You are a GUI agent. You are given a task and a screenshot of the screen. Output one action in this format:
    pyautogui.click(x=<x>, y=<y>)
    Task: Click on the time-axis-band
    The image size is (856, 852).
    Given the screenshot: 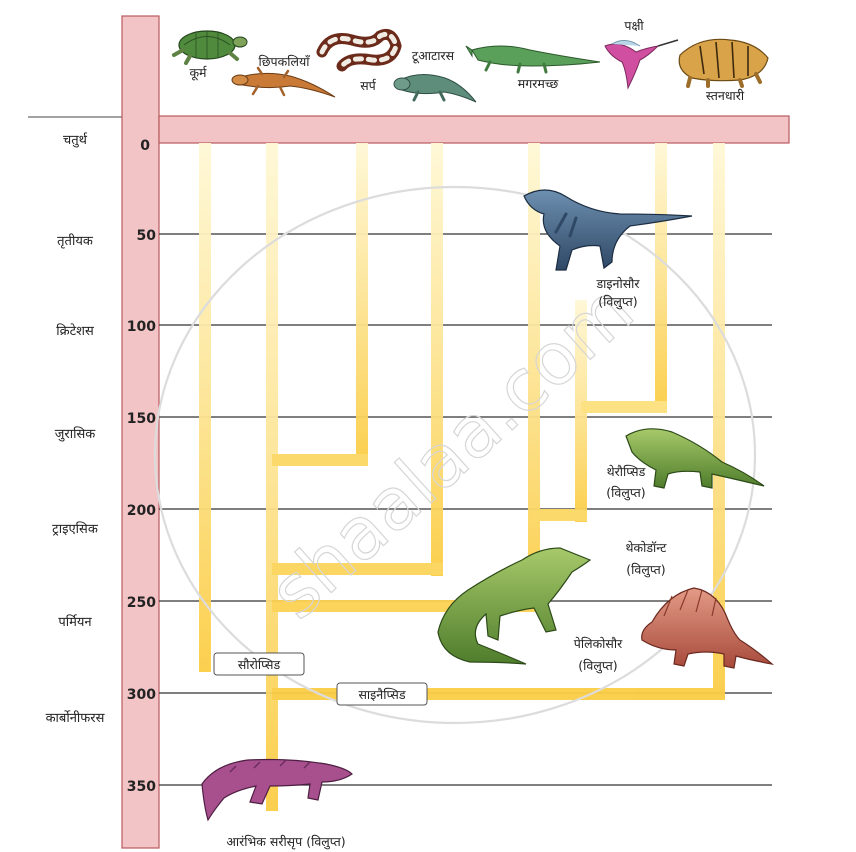 What is the action you would take?
    pyautogui.click(x=140, y=432)
    